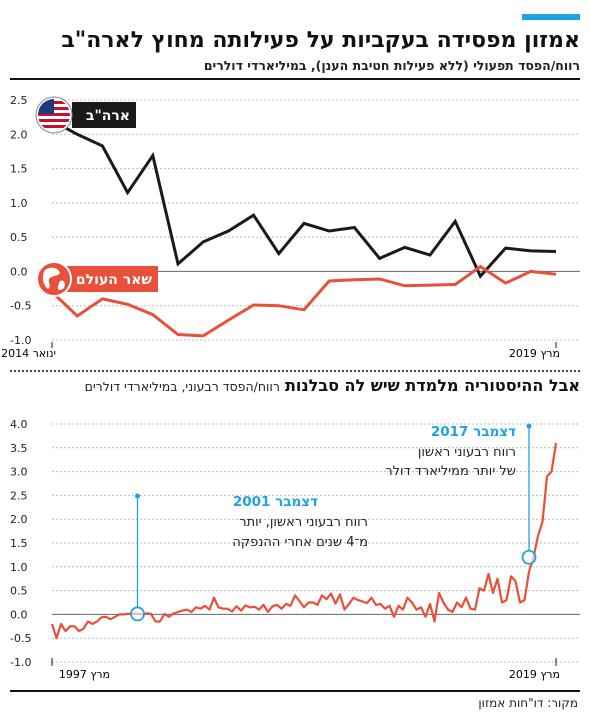 Image resolution: width=590 pixels, height=716 pixels. What do you see at coordinates (534, 353) in the screenshot?
I see `chart1-x-end-label: מרץ 2019` at bounding box center [534, 353].